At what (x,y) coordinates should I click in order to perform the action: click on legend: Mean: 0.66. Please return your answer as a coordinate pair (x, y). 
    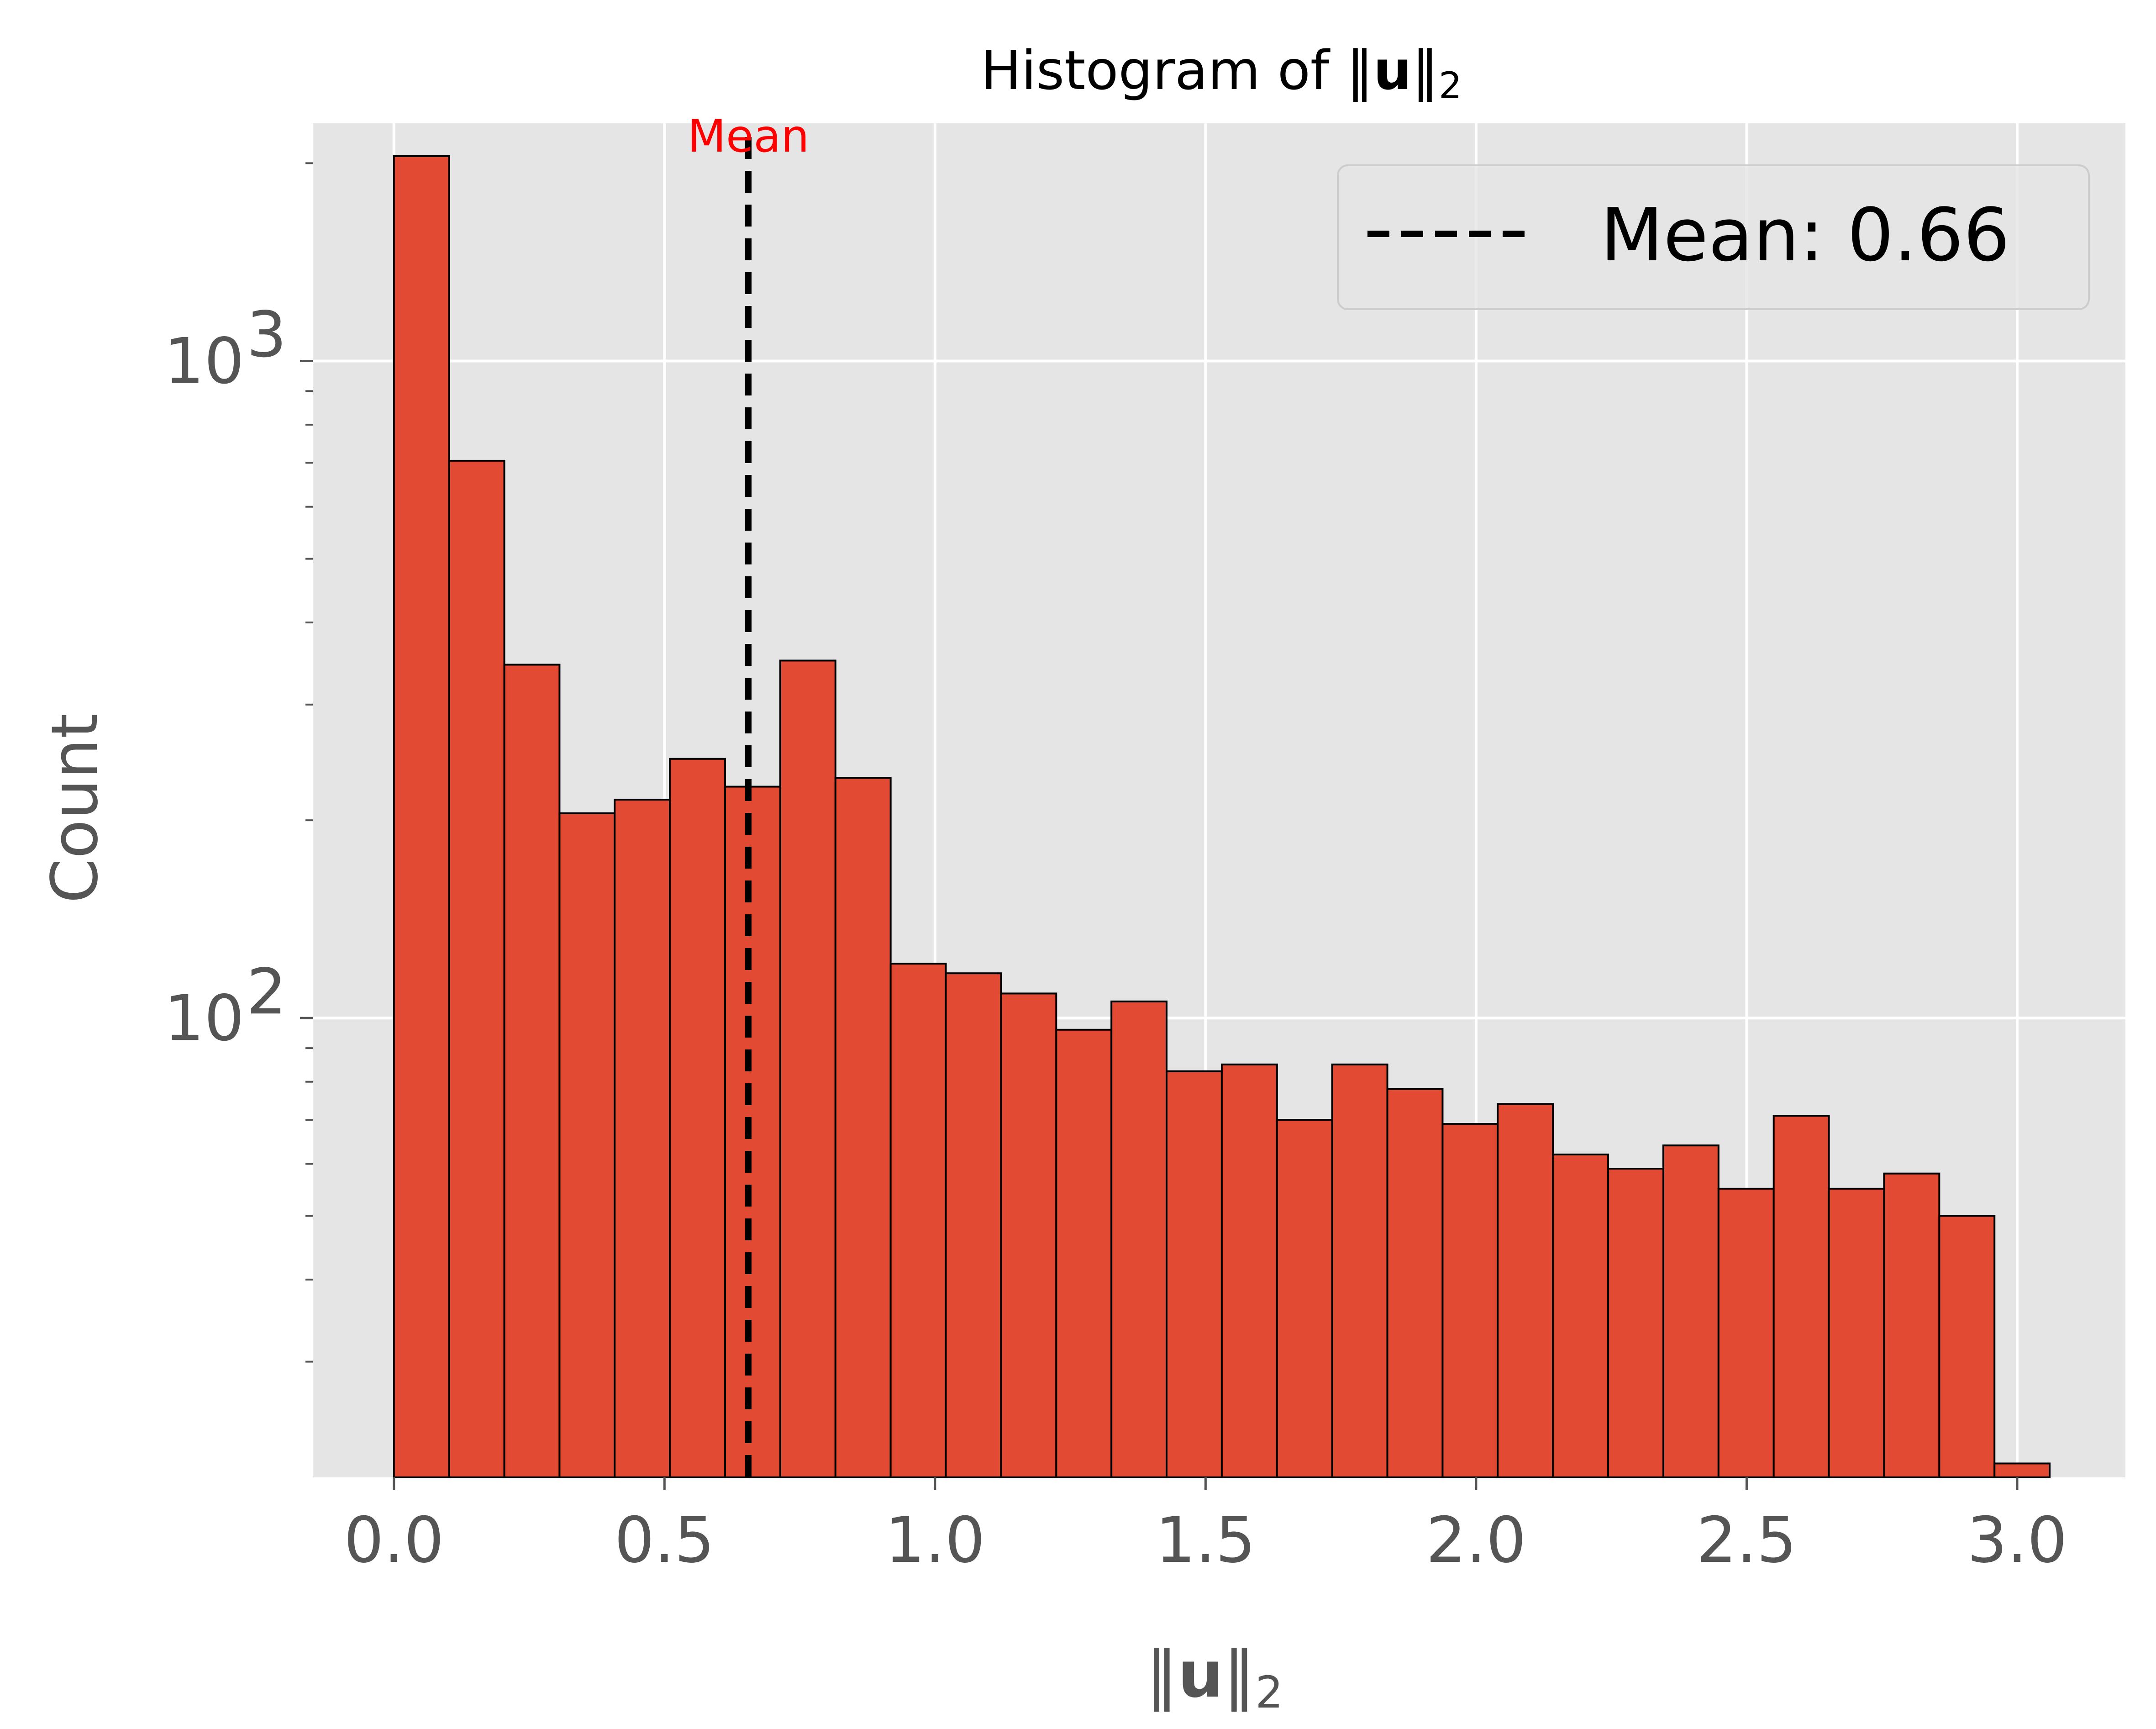
    Looking at the image, I should click on (1713, 237).